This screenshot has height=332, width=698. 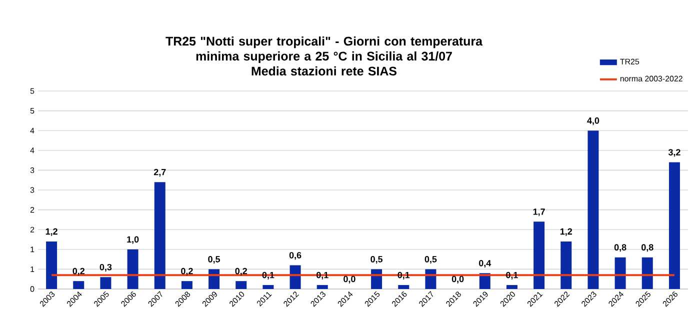 I want to click on chart-subtitle: Media stazioni rete SIAS, so click(x=324, y=71).